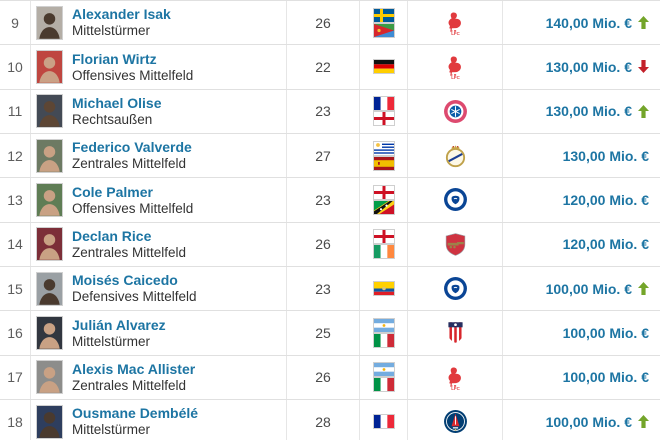 The image size is (660, 440). Describe the element at coordinates (117, 103) in the screenshot. I see `player-name-link: Michael Olise` at that location.